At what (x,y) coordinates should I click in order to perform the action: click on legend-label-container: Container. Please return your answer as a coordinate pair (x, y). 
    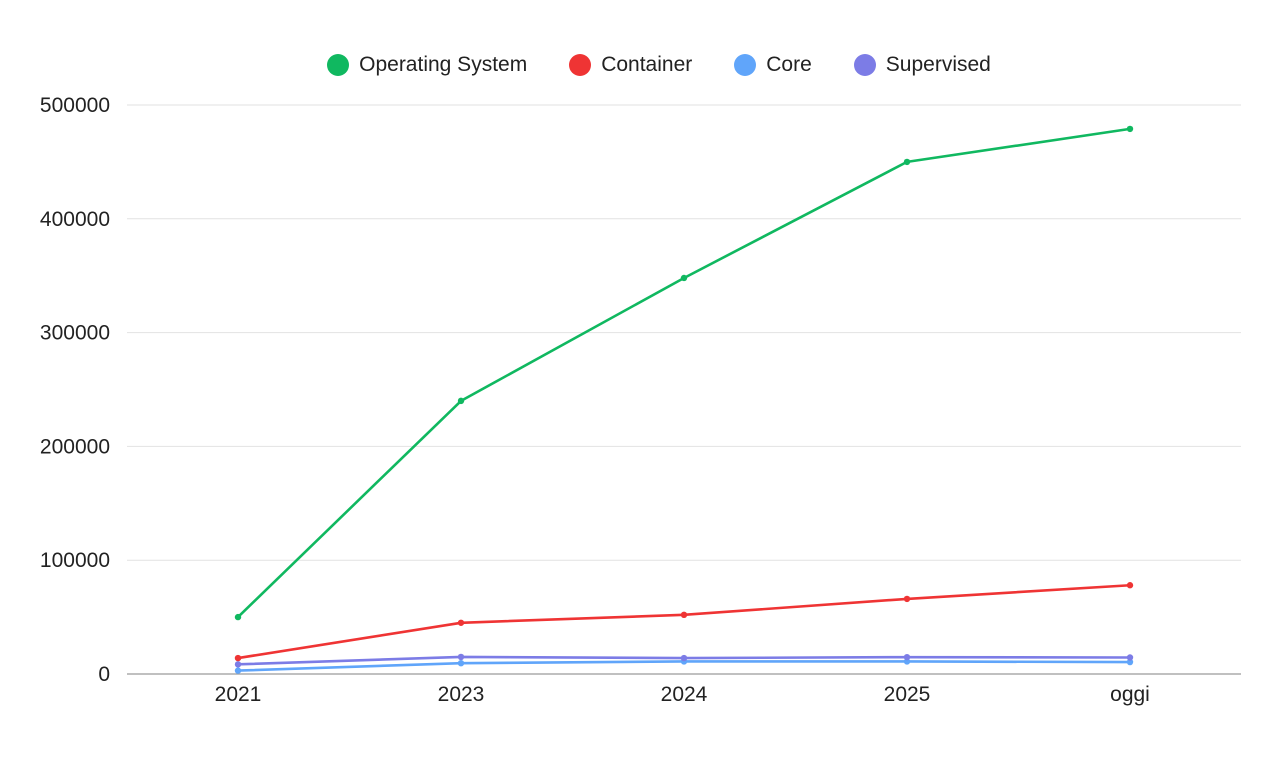
    Looking at the image, I should click on (647, 64).